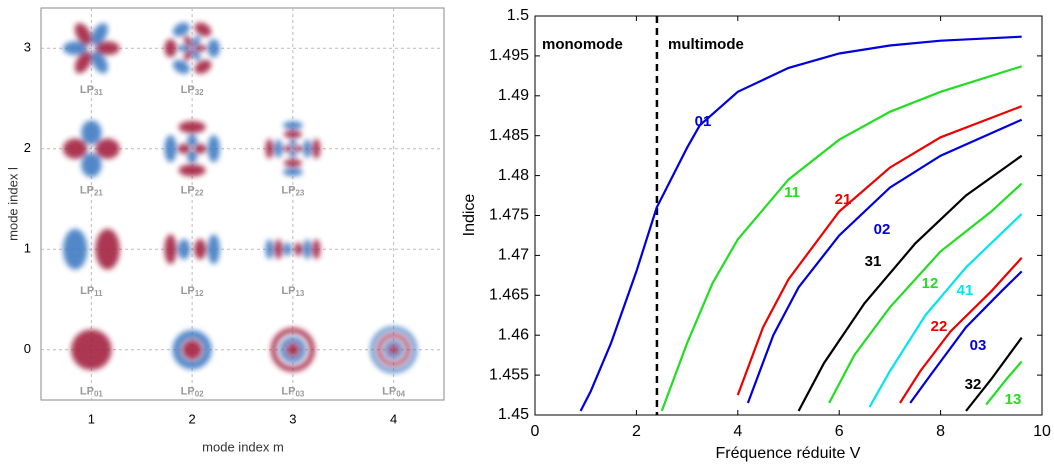 The image size is (1054, 464). I want to click on mode-label: LP23, so click(293, 191).